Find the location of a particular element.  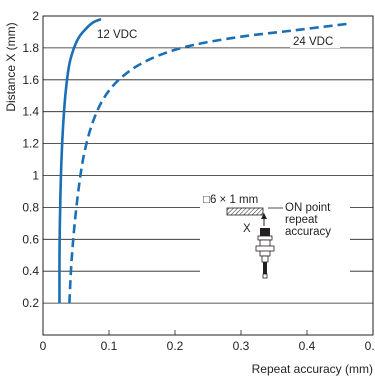

series-label-12vdc: 12 VDC is located at coordinates (117, 35).